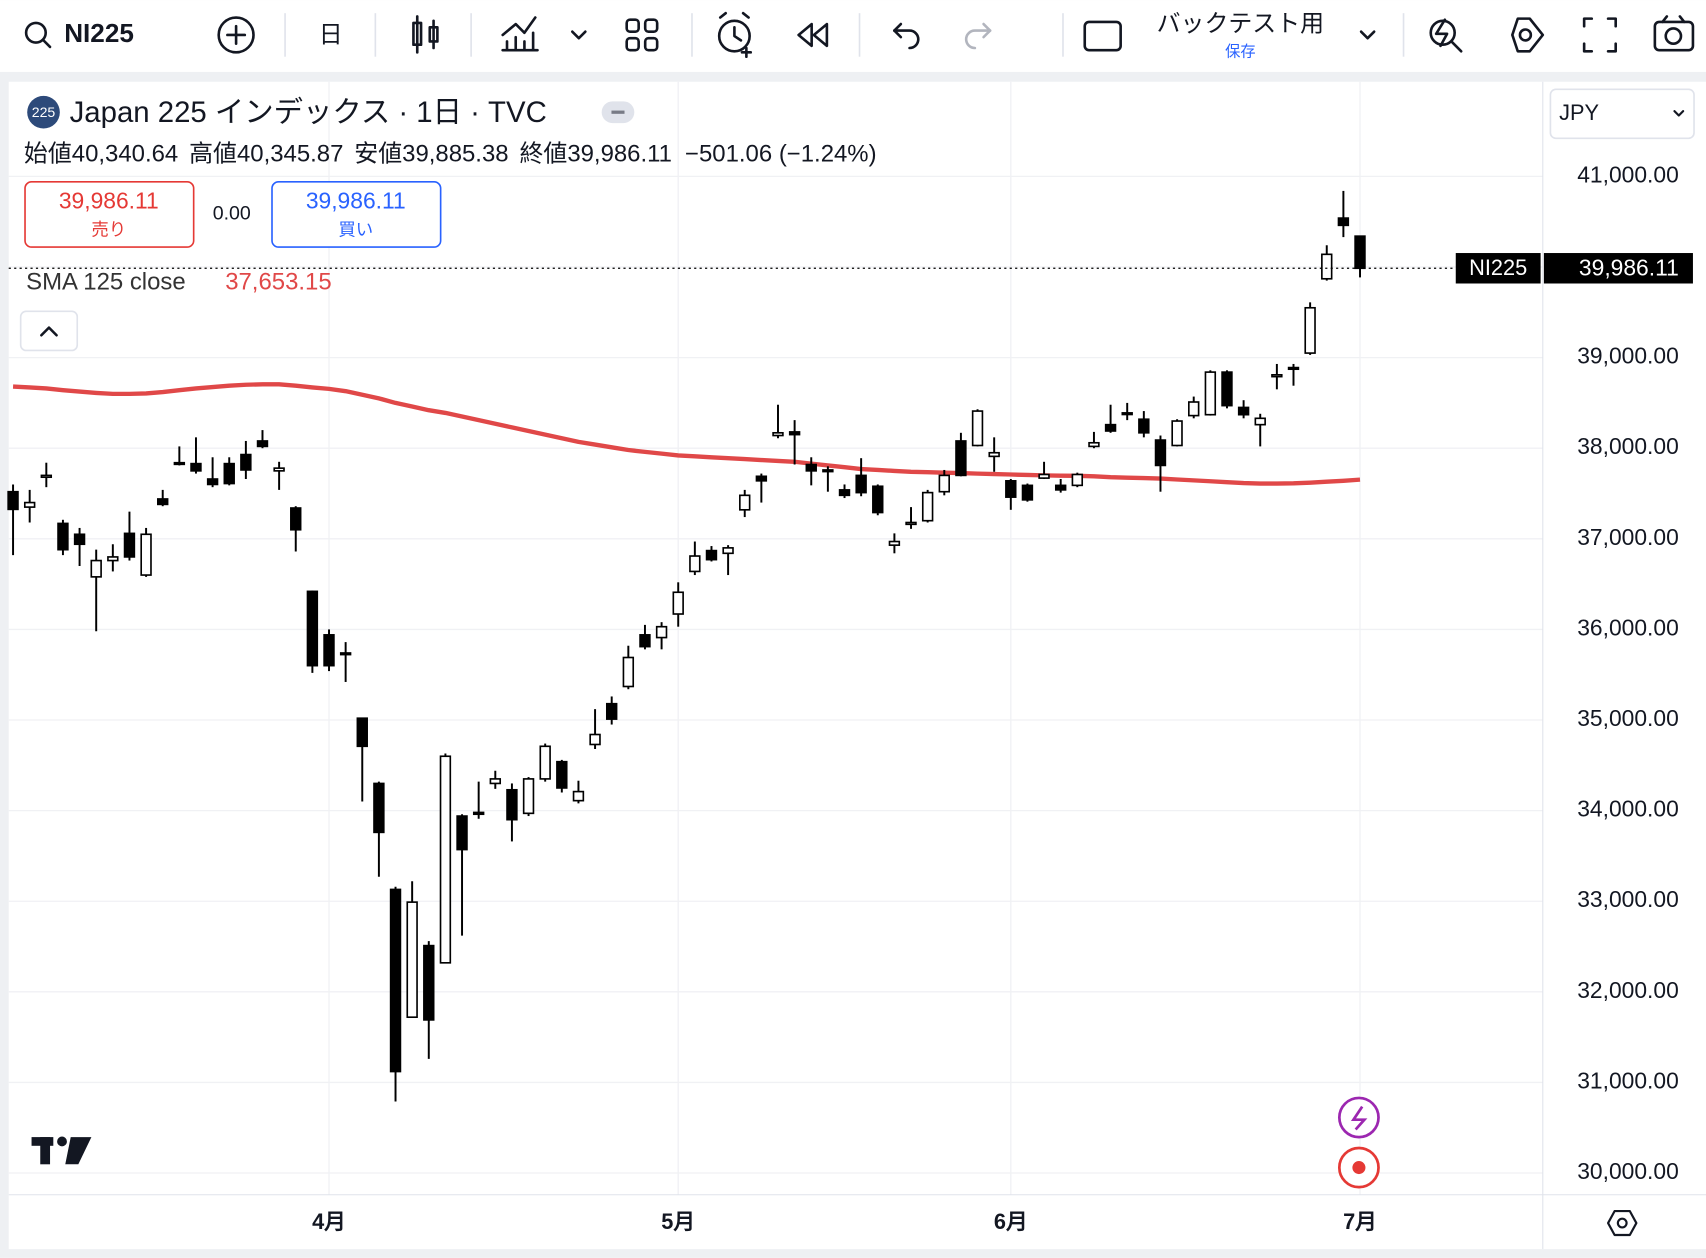  I want to click on screenshot, so click(1674, 33).